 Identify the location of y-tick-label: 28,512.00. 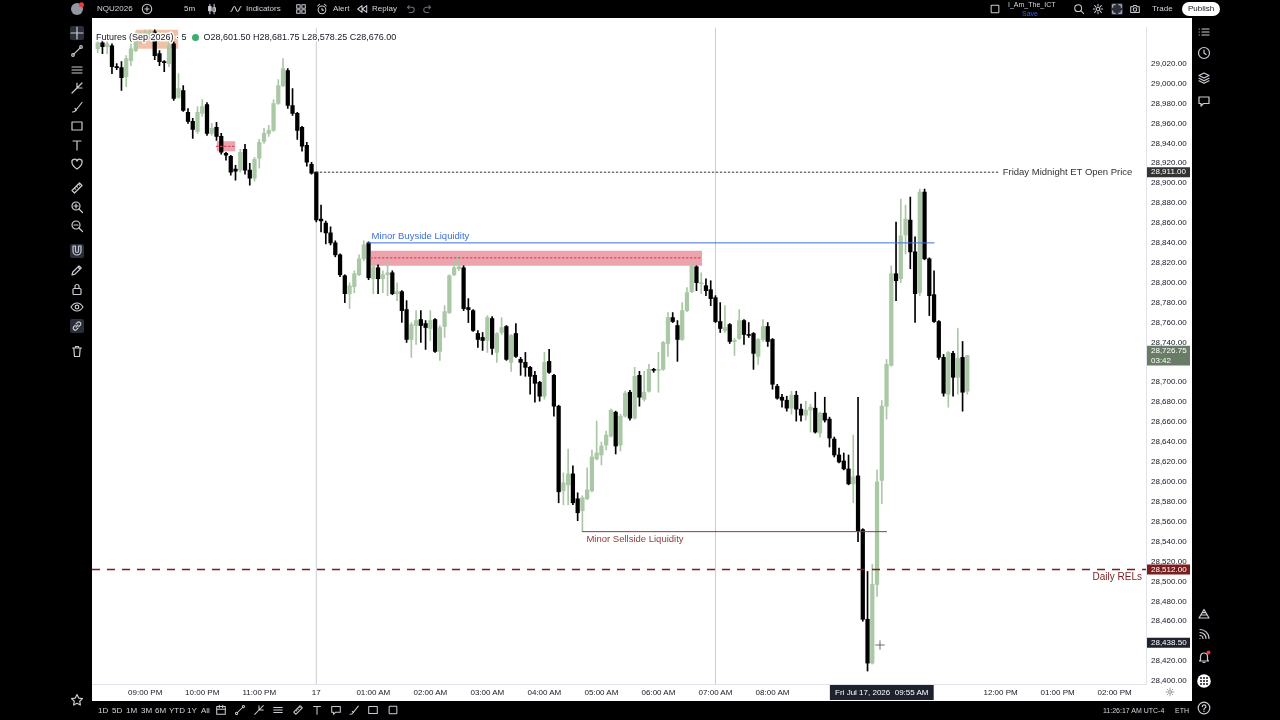
(1169, 569).